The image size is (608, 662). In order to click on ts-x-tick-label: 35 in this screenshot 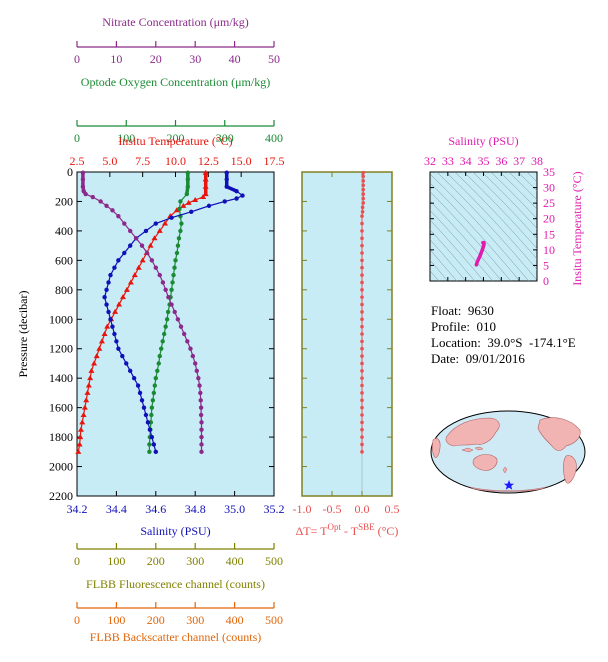, I will do `click(484, 161)`.